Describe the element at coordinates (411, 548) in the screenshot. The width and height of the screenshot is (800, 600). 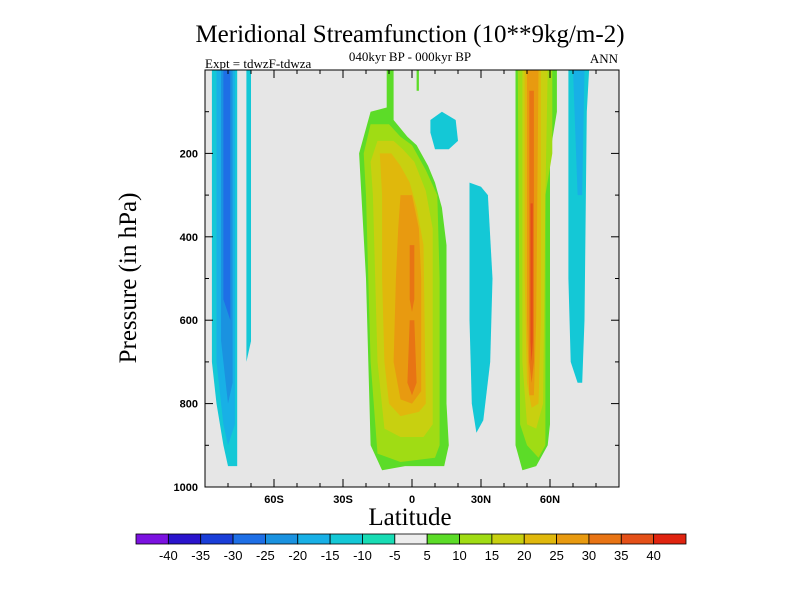
I see `colorbar: -40 -35 -30 -25 -20 -15 -10 -5 5 10 15 20 25 30 35 40` at that location.